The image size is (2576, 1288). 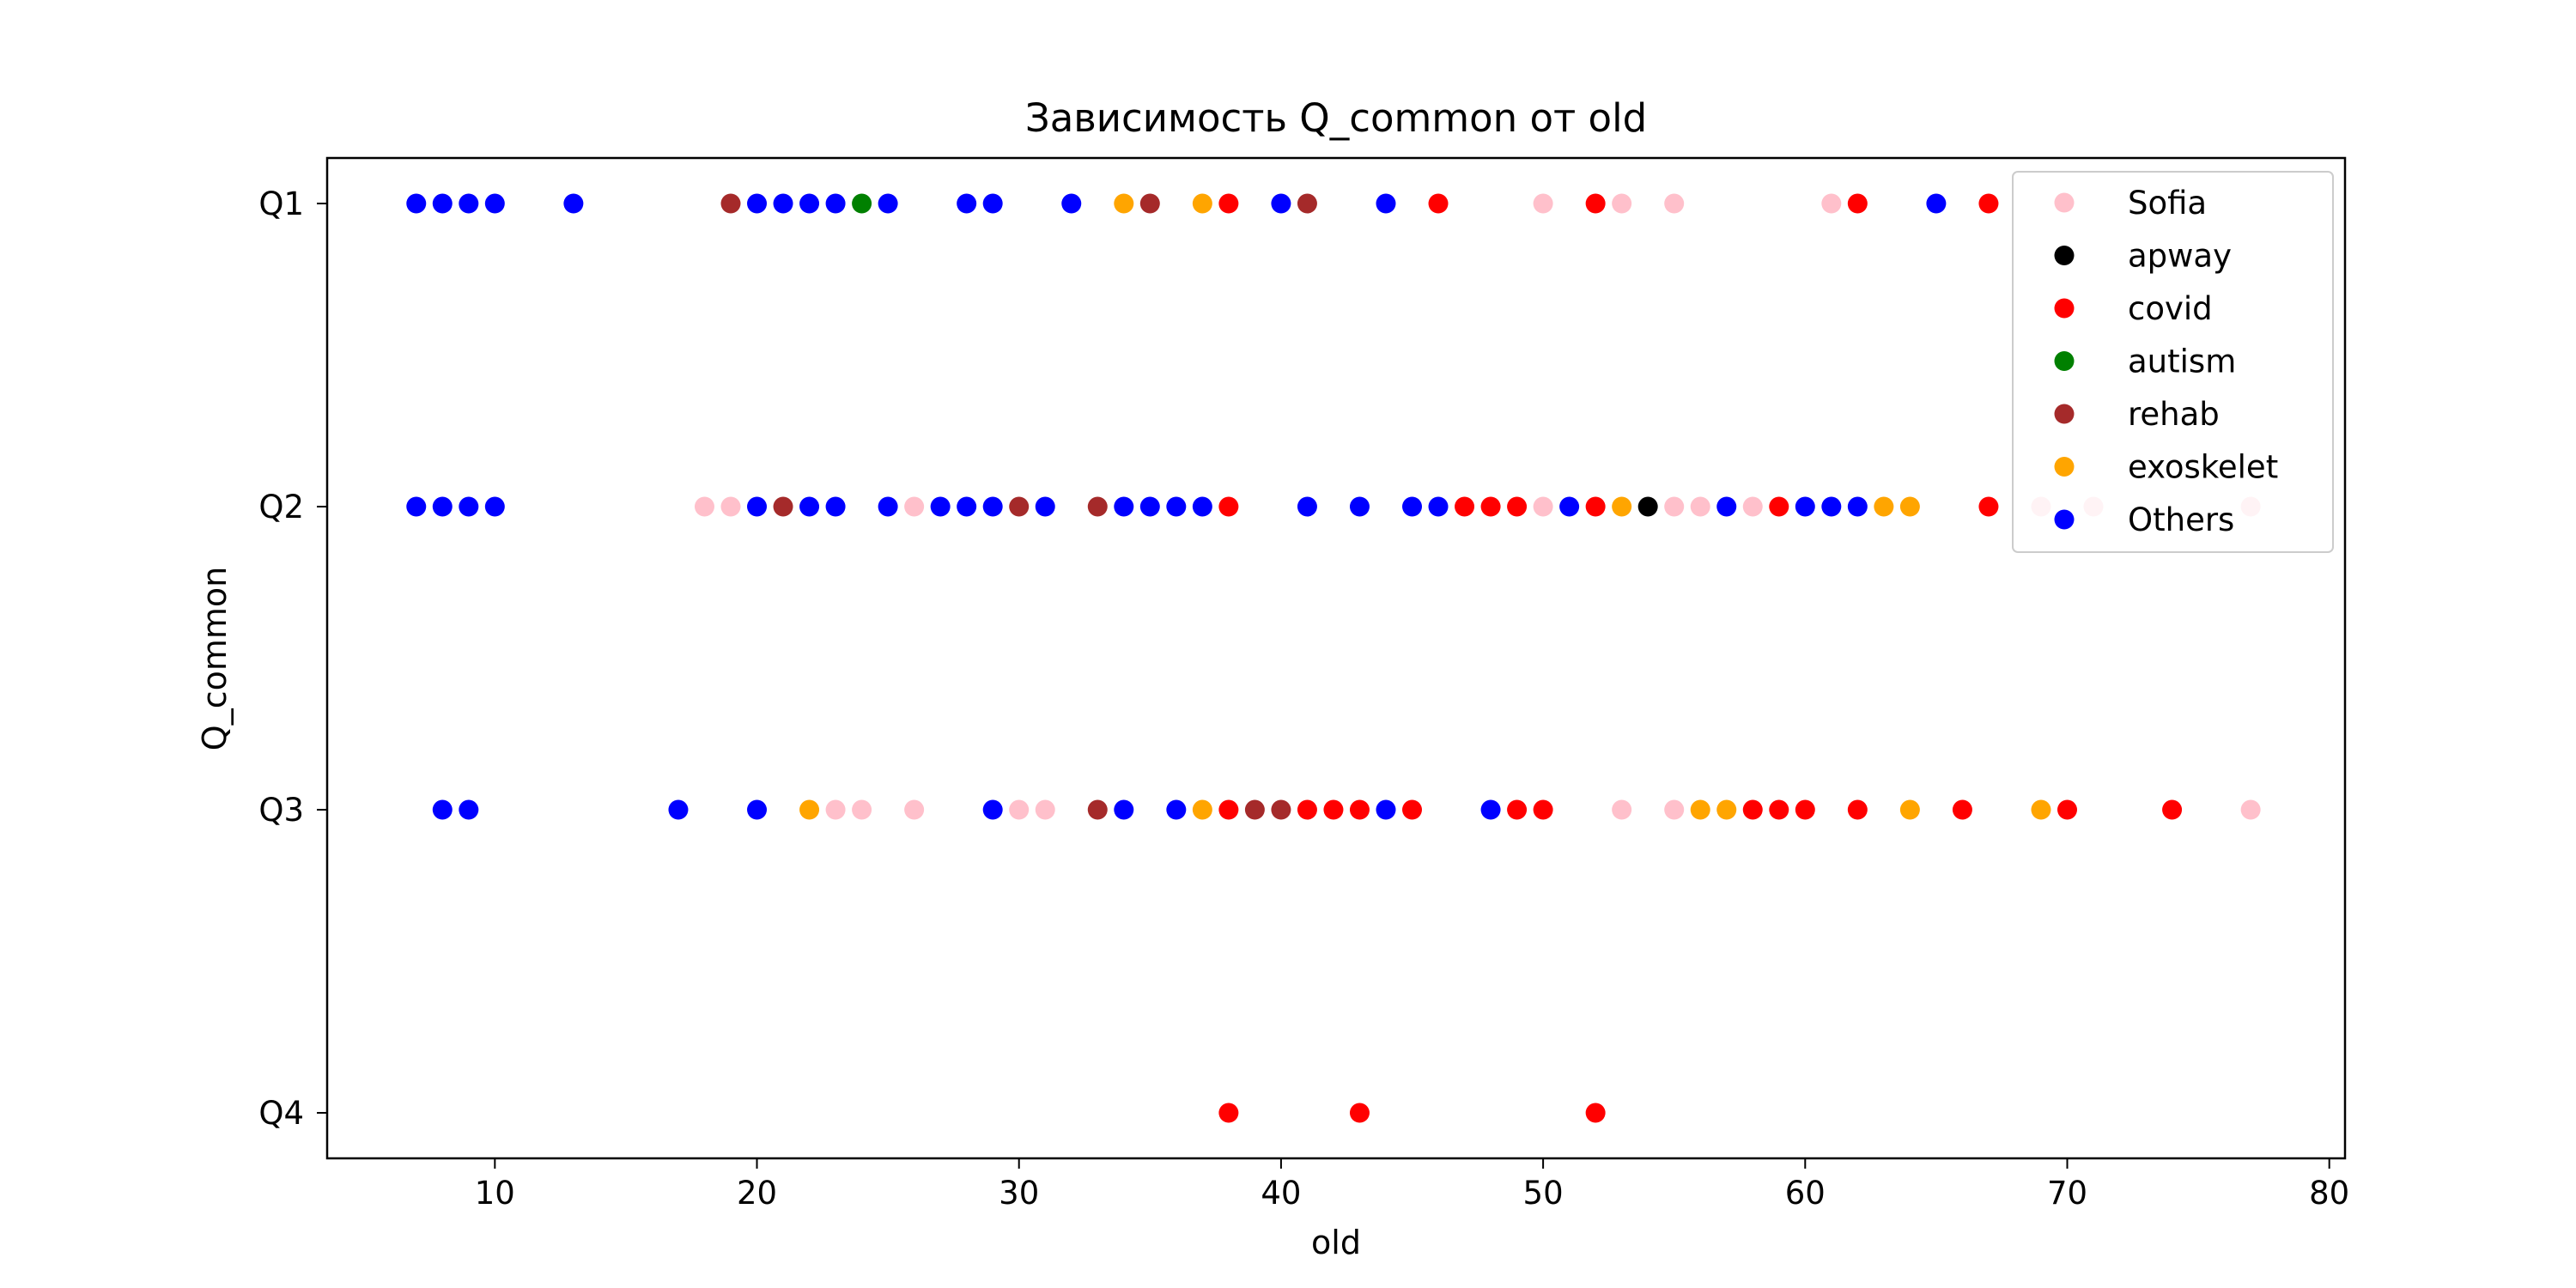 I want to click on x-ticks: 10 20 30 40 50 60 70 80, so click(x=1412, y=1185).